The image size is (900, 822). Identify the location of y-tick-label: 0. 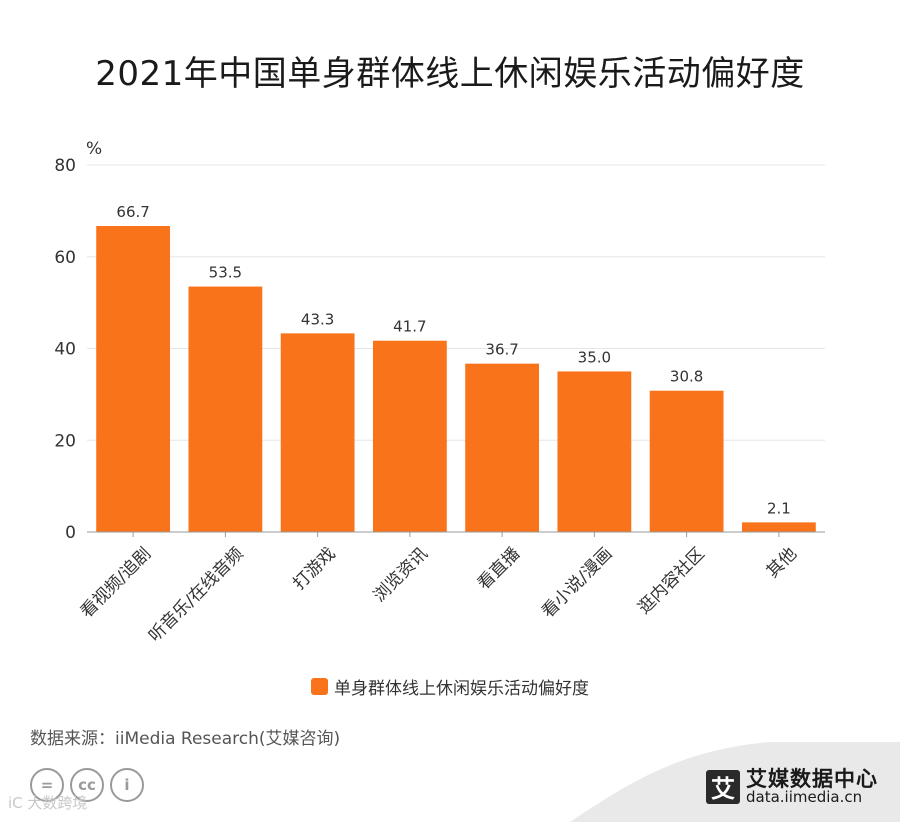
(70, 533).